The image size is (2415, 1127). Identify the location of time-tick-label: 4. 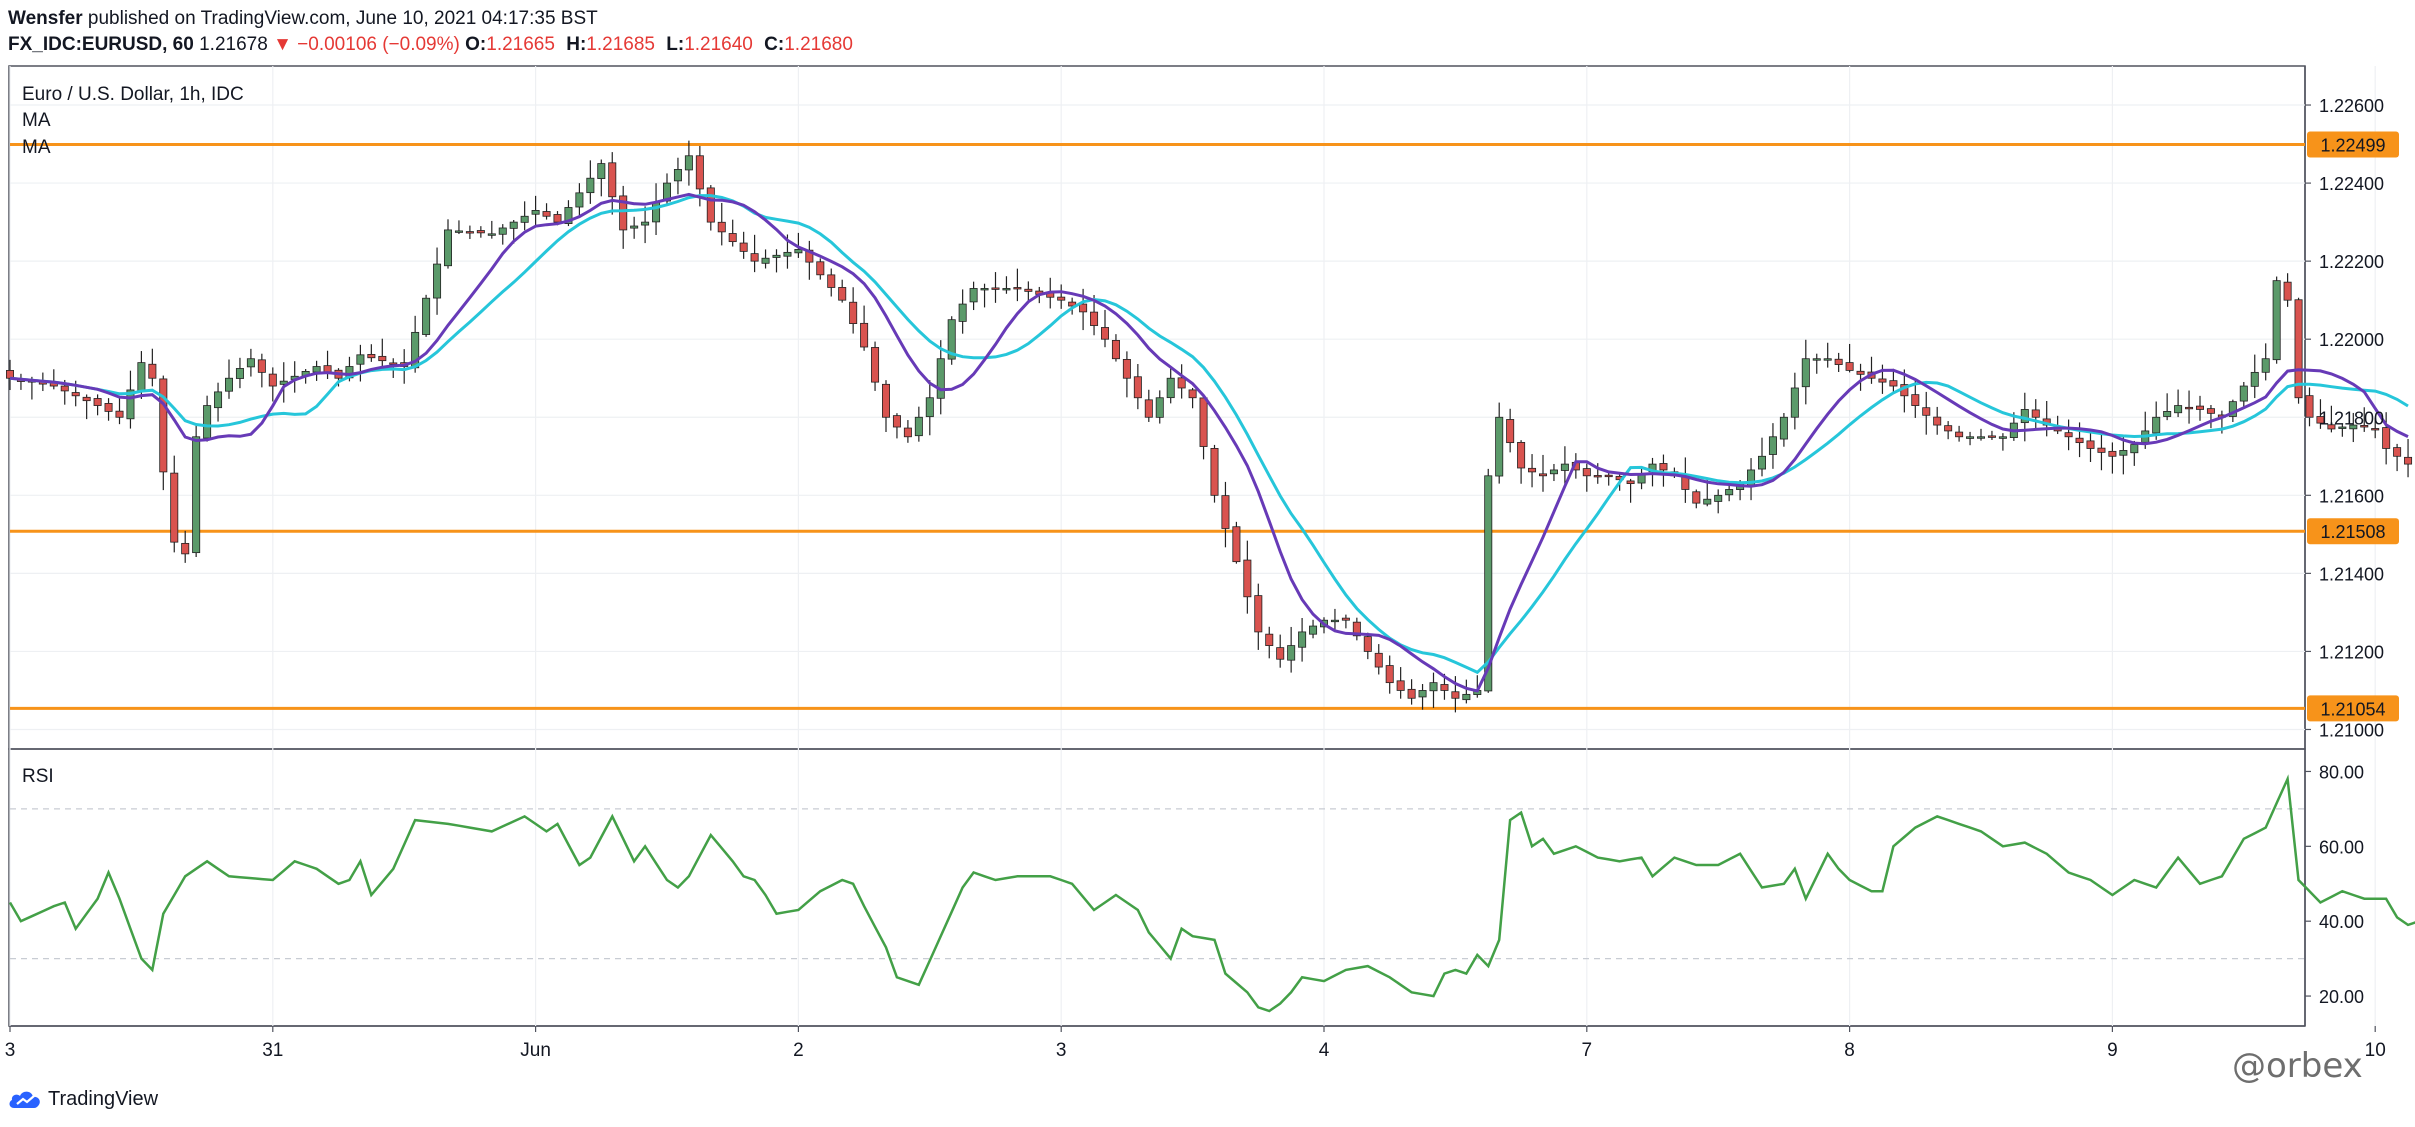
(1324, 1050).